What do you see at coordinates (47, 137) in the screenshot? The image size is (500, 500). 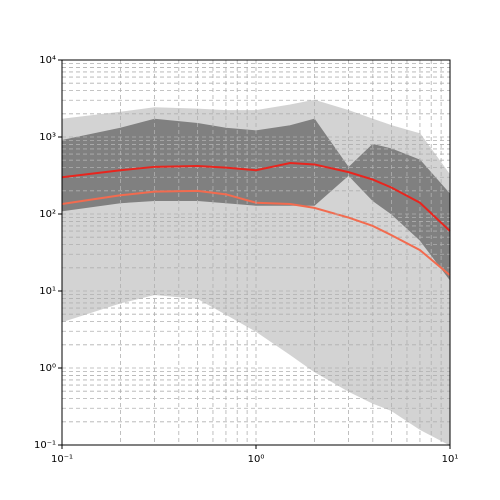 I see `y-tick-label: 10³` at bounding box center [47, 137].